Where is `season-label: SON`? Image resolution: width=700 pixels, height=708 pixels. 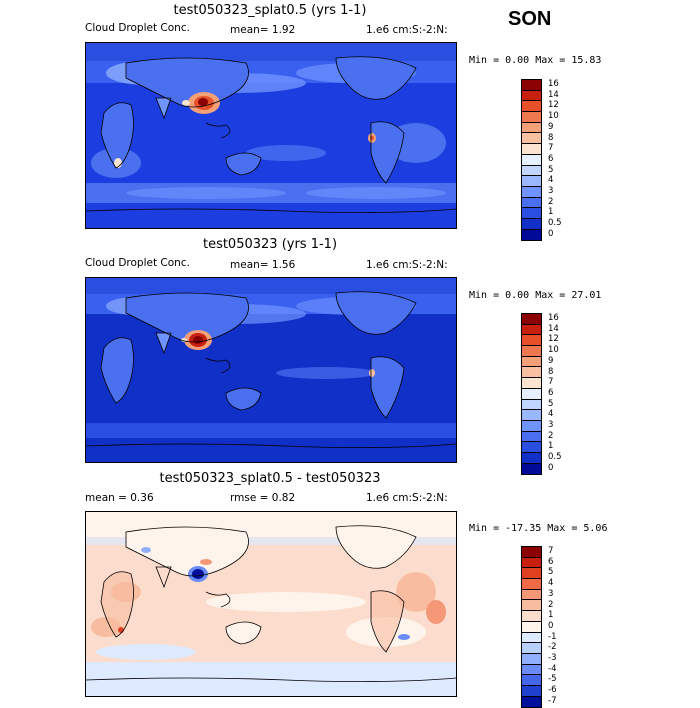 season-label: SON is located at coordinates (530, 19).